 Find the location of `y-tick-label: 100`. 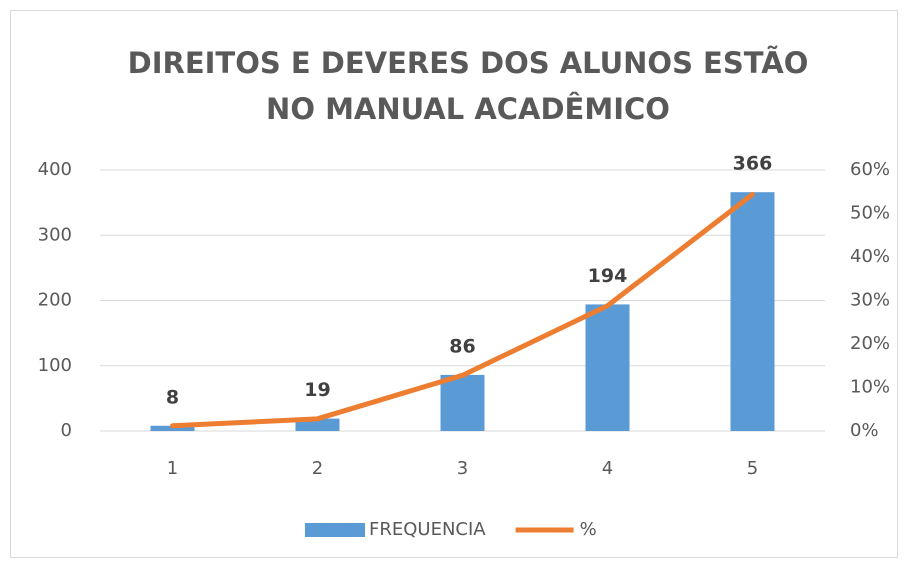

y-tick-label: 100 is located at coordinates (55, 365).